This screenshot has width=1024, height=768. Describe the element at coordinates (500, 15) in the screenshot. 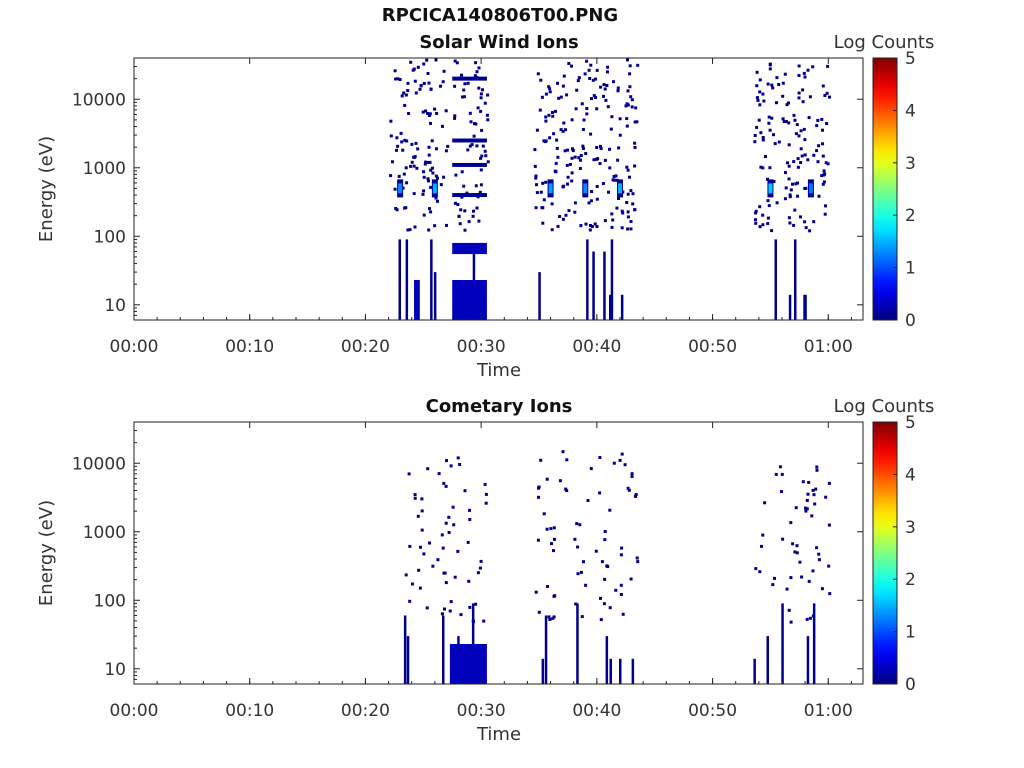

I see `figure-title: RPCICA140806T00.PNG` at that location.